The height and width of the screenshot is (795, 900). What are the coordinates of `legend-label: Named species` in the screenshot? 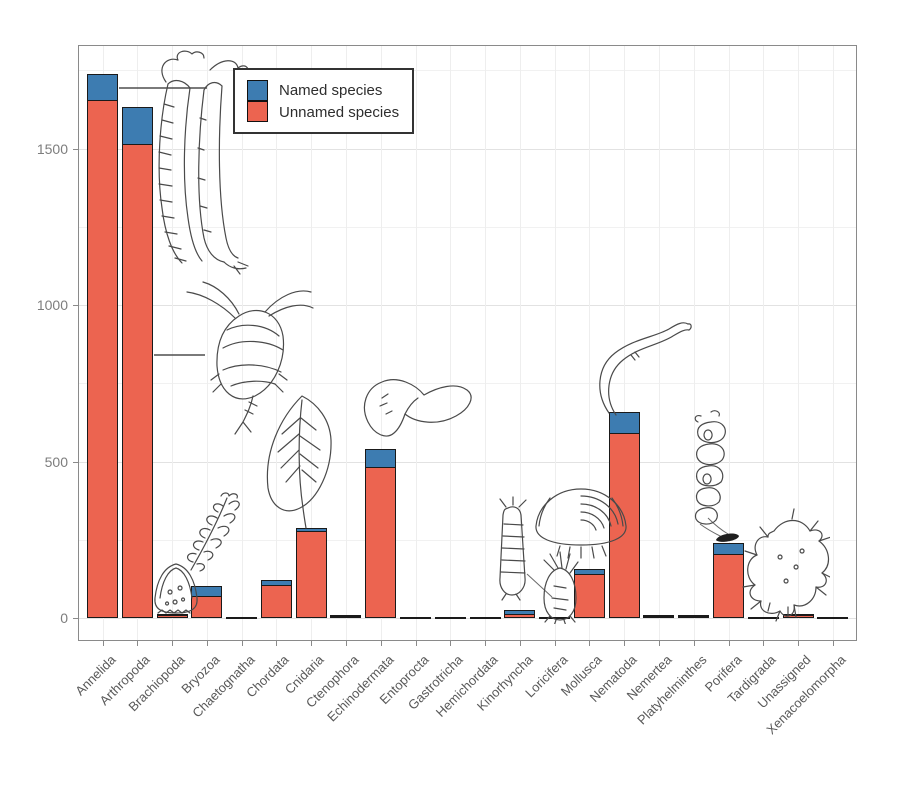 It's located at (331, 90).